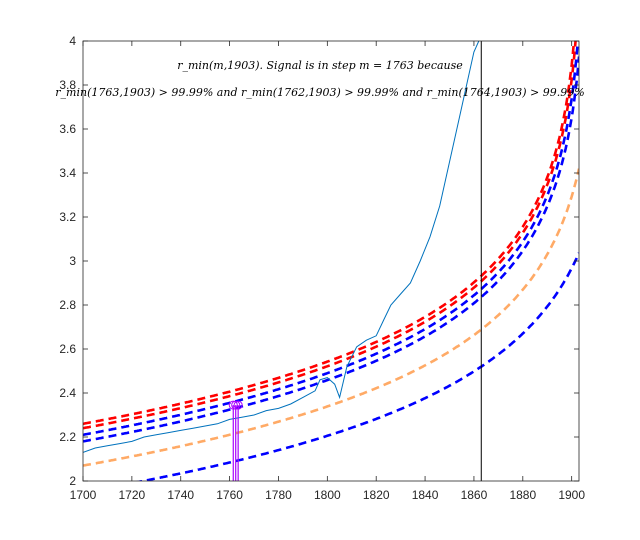 This screenshot has height=540, width=640. Describe the element at coordinates (67, 393) in the screenshot. I see `y-tick-label: 2.4` at that location.